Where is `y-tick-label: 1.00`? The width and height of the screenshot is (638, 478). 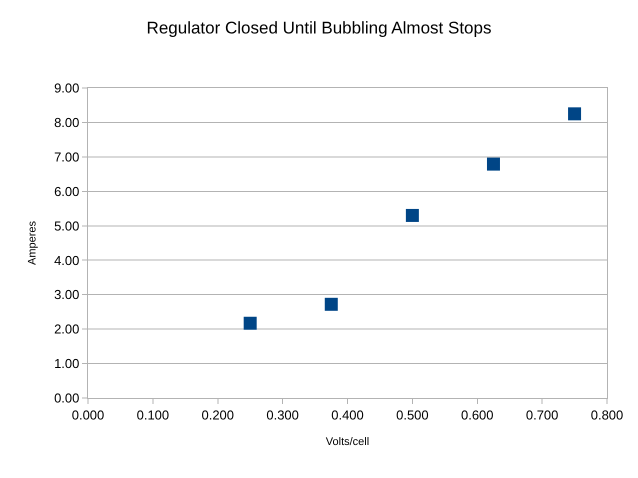 y-tick-label: 1.00 is located at coordinates (67, 364).